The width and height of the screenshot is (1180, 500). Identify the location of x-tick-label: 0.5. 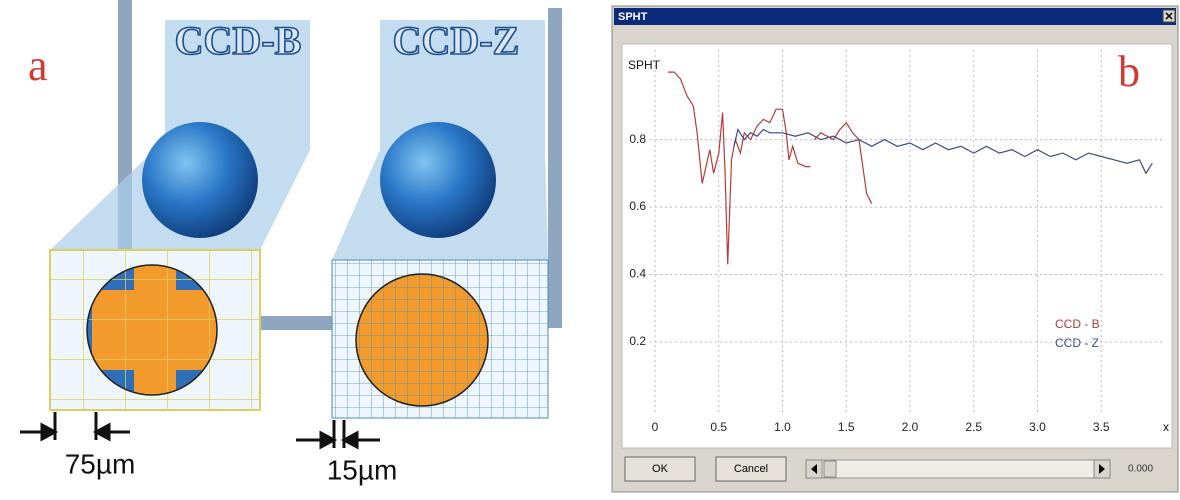
(718, 427).